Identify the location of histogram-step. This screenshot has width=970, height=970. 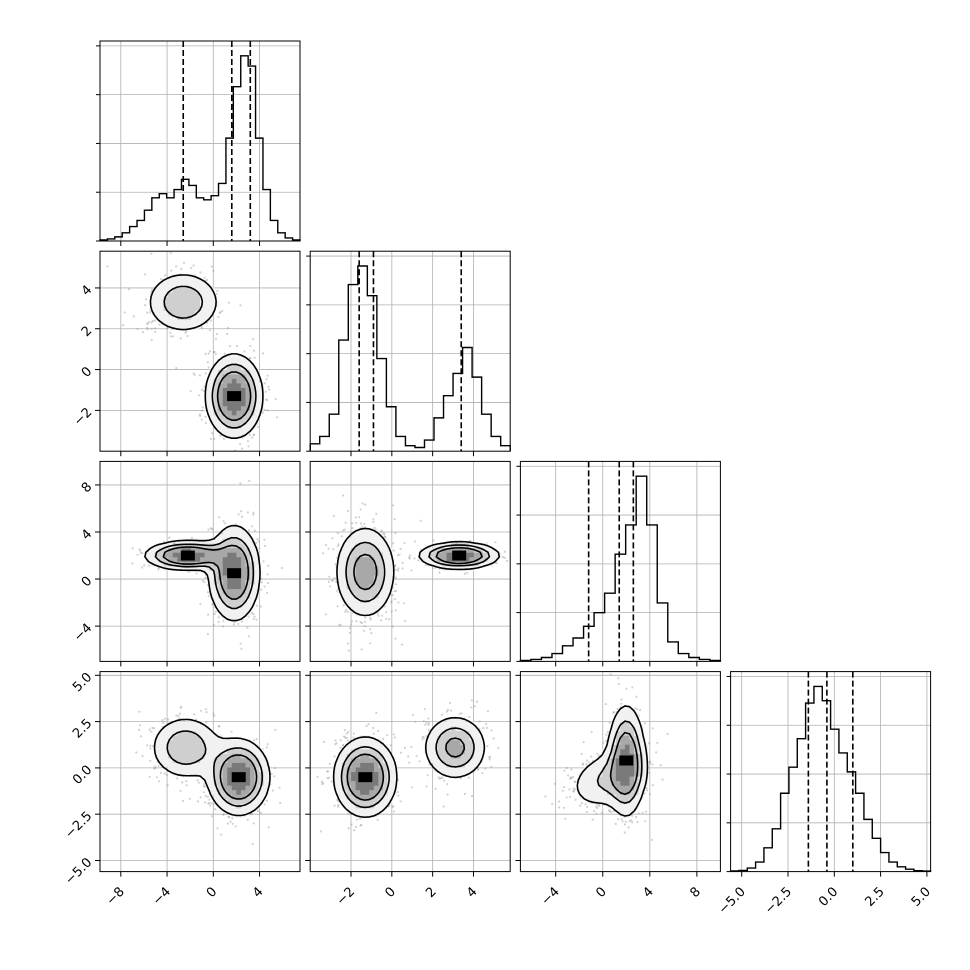
(830, 778).